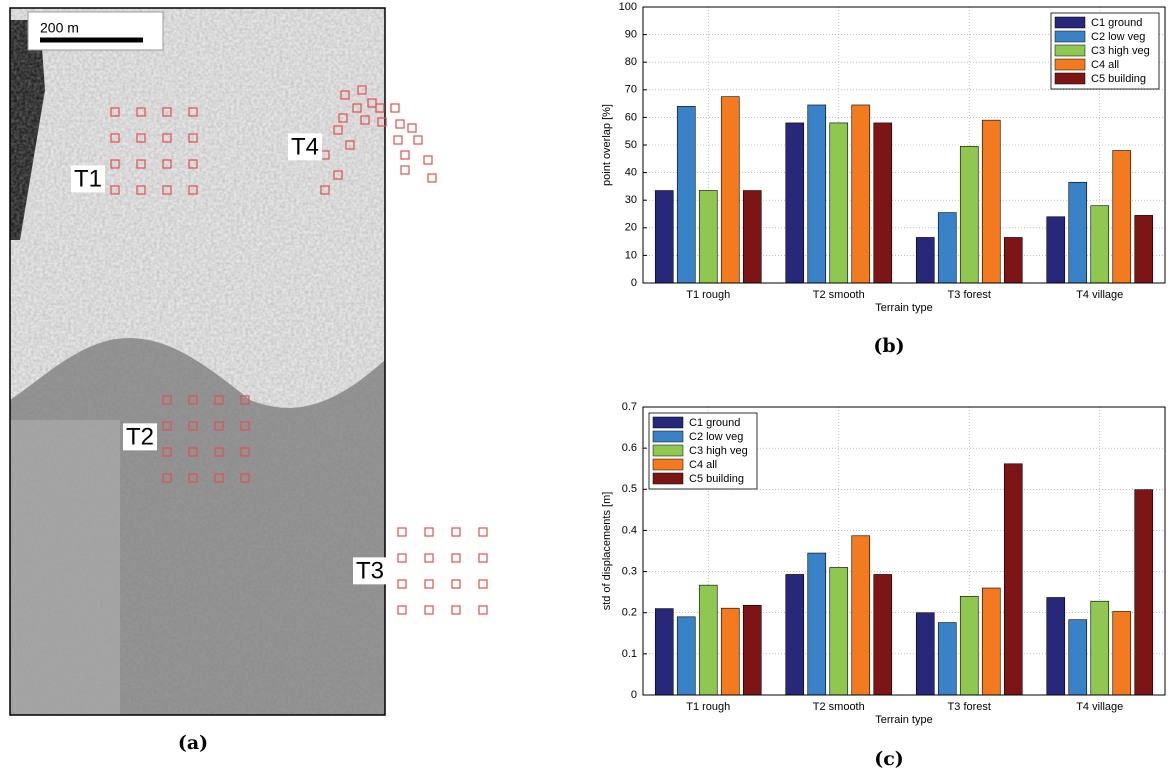 Image resolution: width=1170 pixels, height=773 pixels. Describe the element at coordinates (969, 295) in the screenshot. I see `x-tick-label: T3 forest` at that location.